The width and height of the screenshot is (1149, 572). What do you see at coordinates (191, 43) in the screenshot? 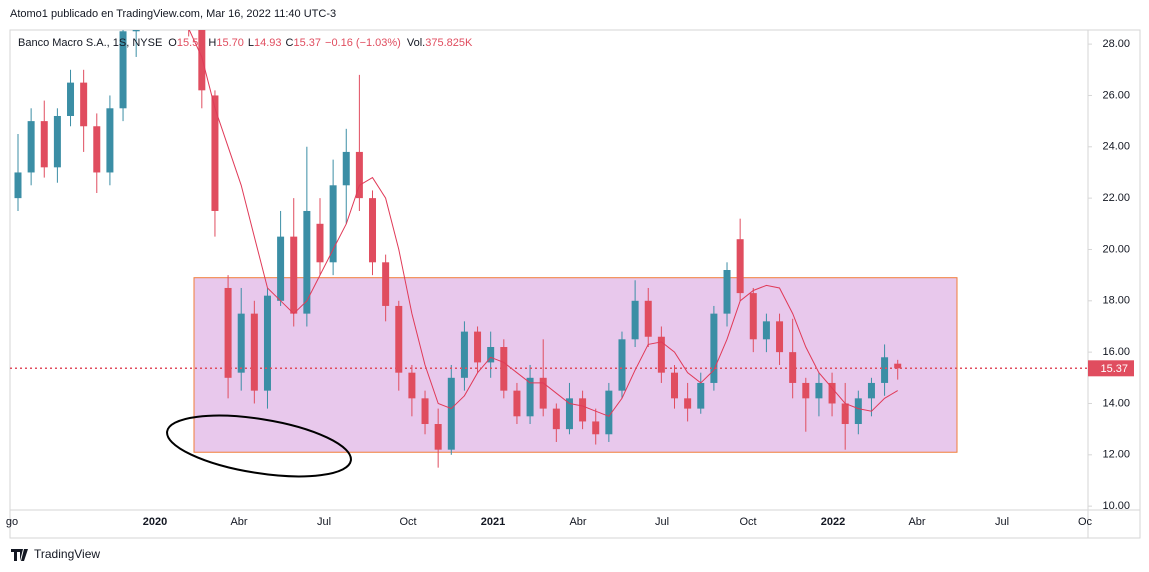
I see `legend-value: 15.55` at bounding box center [191, 43].